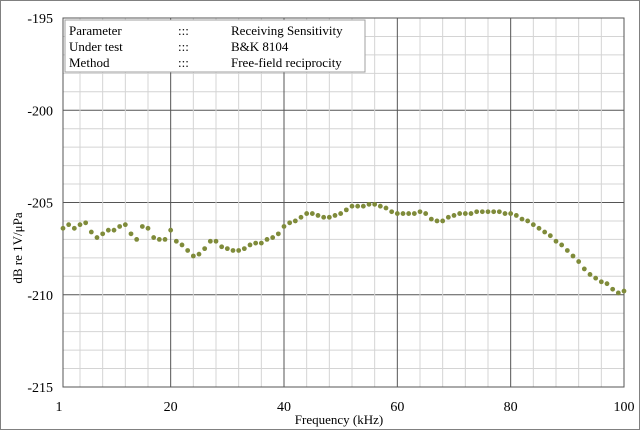 The image size is (640, 431). Describe the element at coordinates (40, 19) in the screenshot. I see `y-tick-label: -195` at that location.